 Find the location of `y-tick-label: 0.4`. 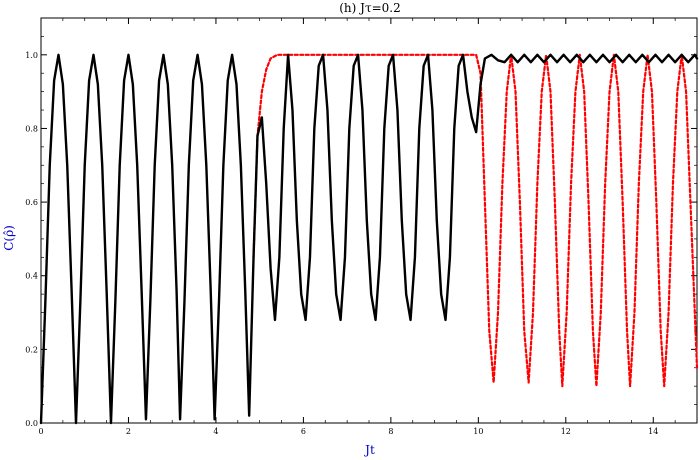

y-tick-label: 0.4 is located at coordinates (31, 276).